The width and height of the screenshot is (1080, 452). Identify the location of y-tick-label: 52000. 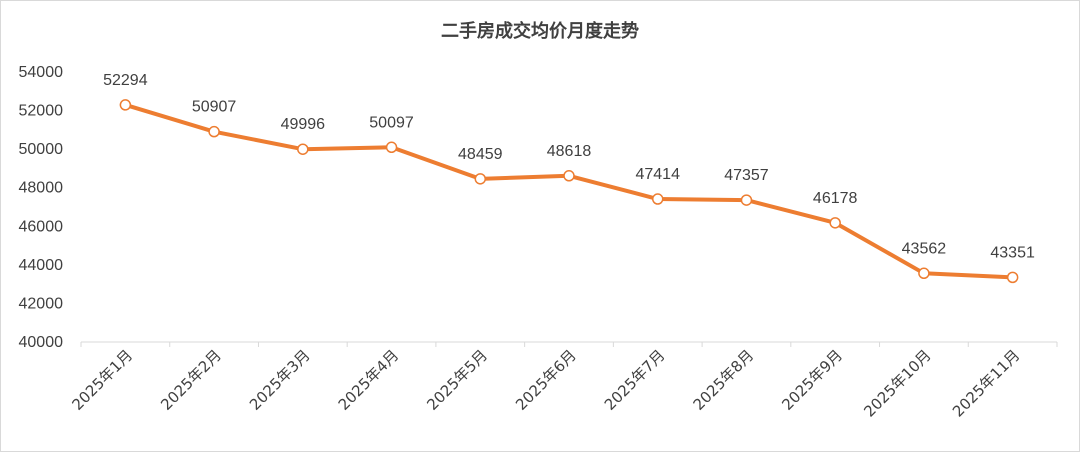
(41, 111).